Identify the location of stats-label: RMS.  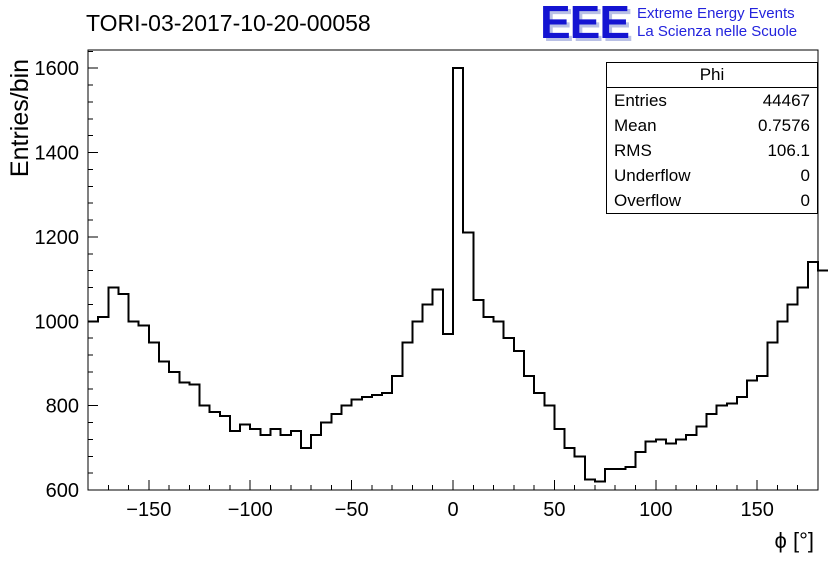
(633, 150).